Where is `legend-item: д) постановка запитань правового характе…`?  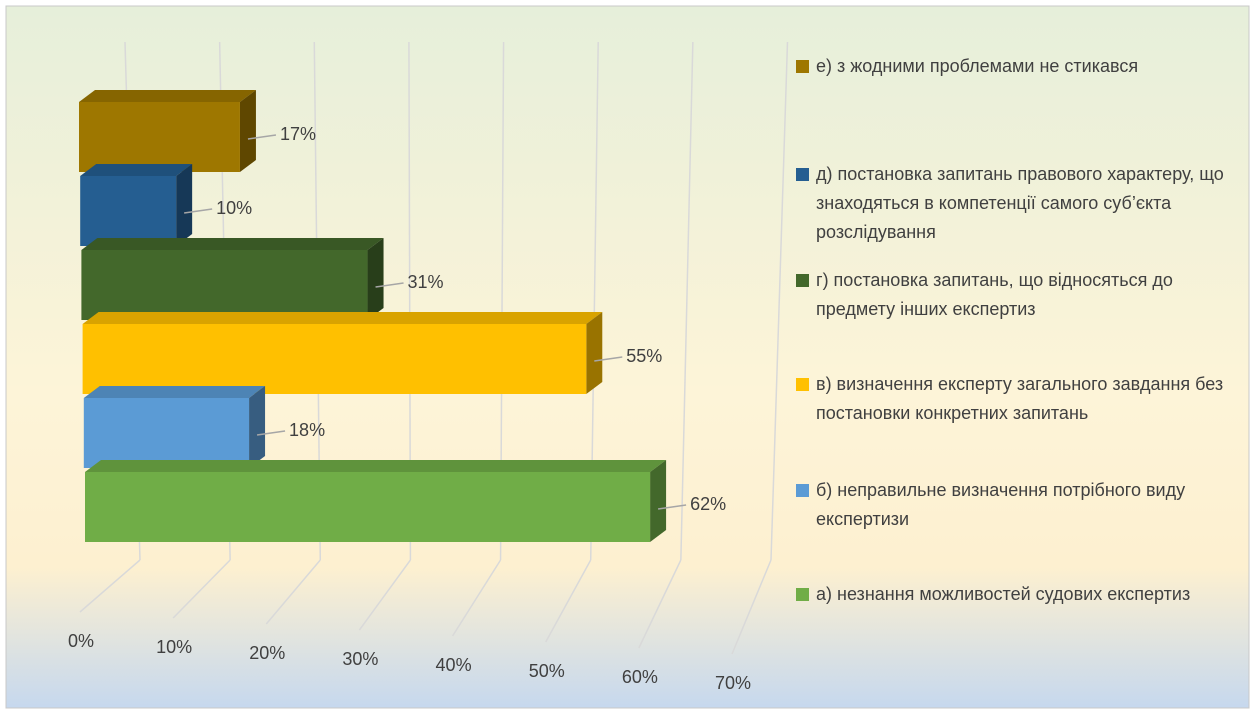 legend-item: д) постановка запитань правового характе… is located at coordinates (1016, 203).